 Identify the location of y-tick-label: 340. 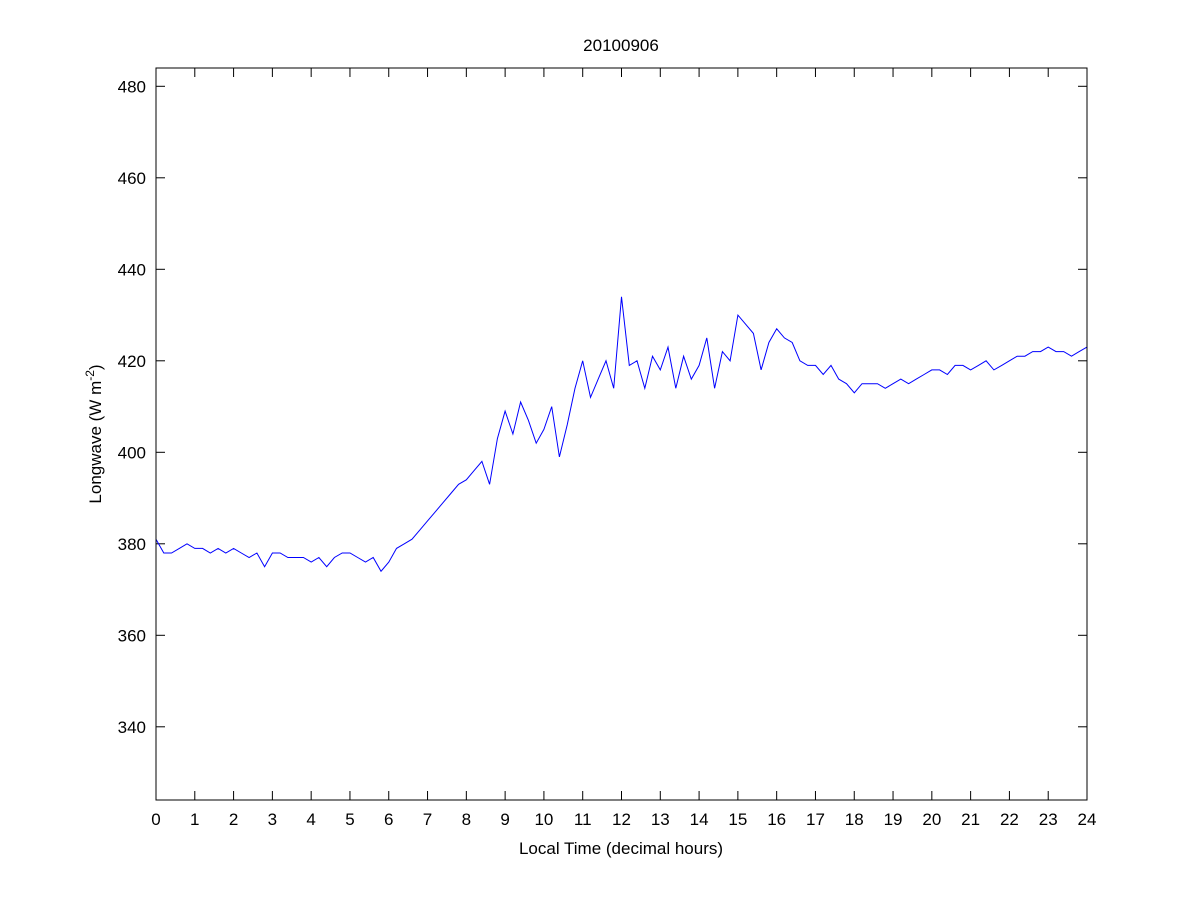
(132, 727).